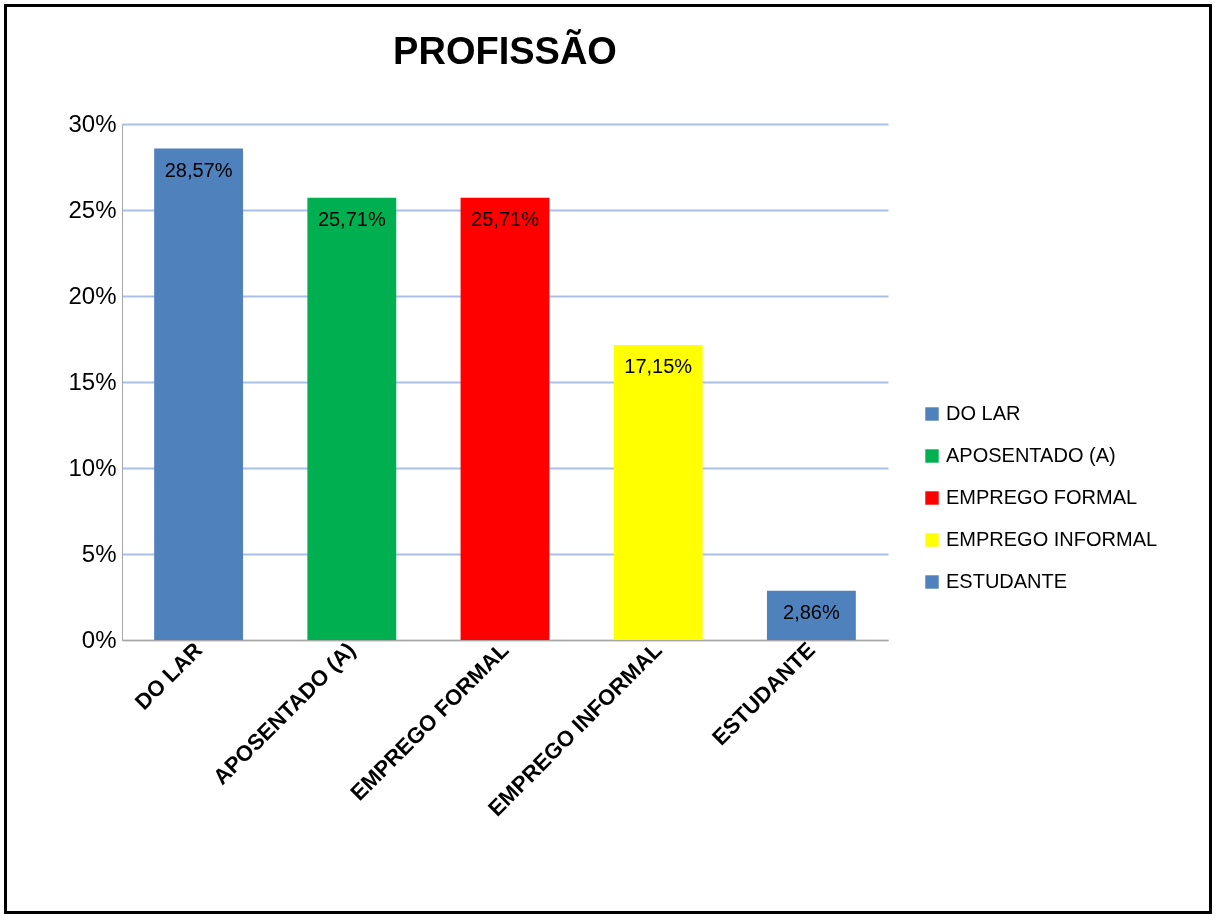 The image size is (1220, 921). What do you see at coordinates (1052, 539) in the screenshot?
I see `legend-label: EMPREGO INFORMAL` at bounding box center [1052, 539].